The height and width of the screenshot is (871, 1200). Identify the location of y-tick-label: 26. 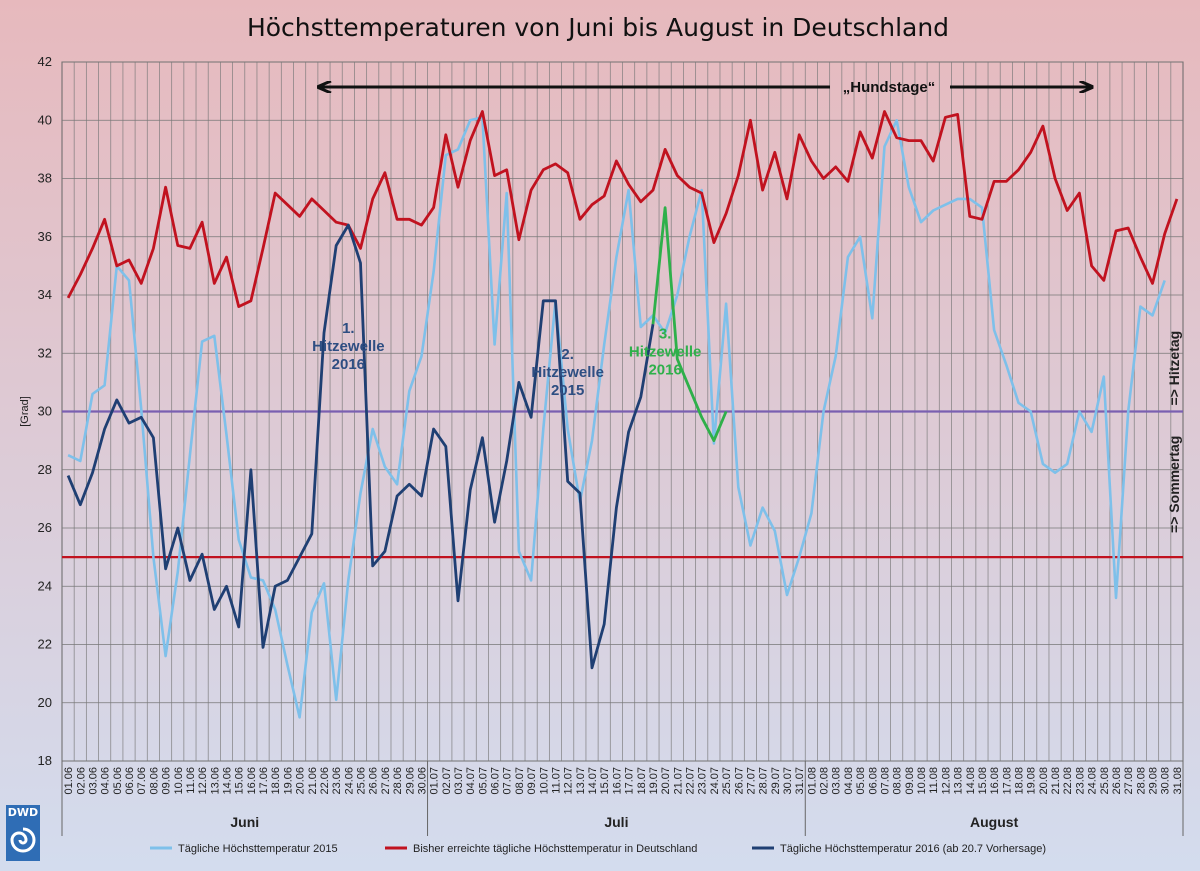
(45, 527).